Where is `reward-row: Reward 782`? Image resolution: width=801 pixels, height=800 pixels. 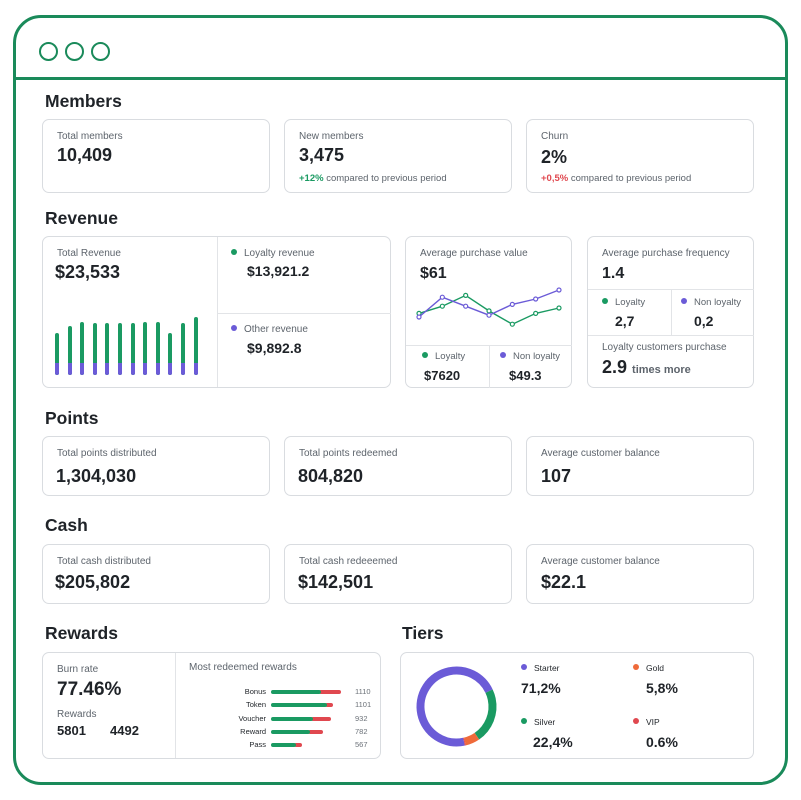 reward-row: Reward 782 is located at coordinates (281, 733).